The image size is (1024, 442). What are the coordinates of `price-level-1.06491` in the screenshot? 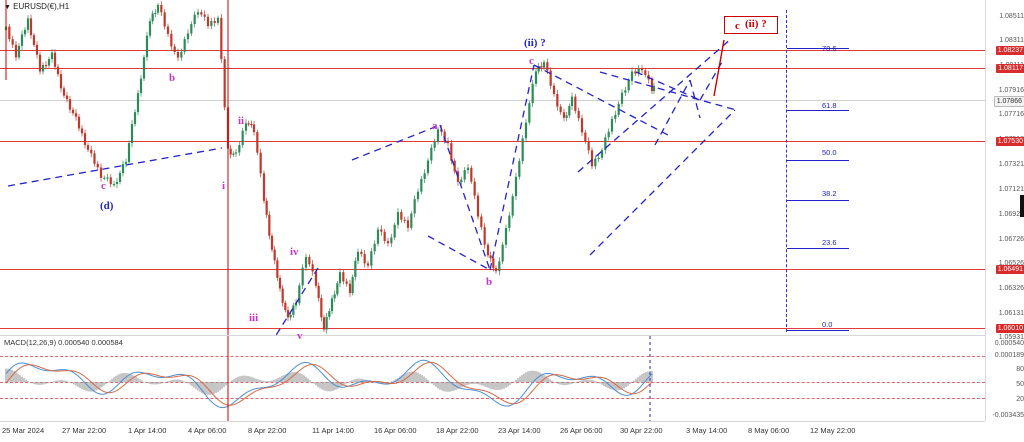 It's located at (492, 269).